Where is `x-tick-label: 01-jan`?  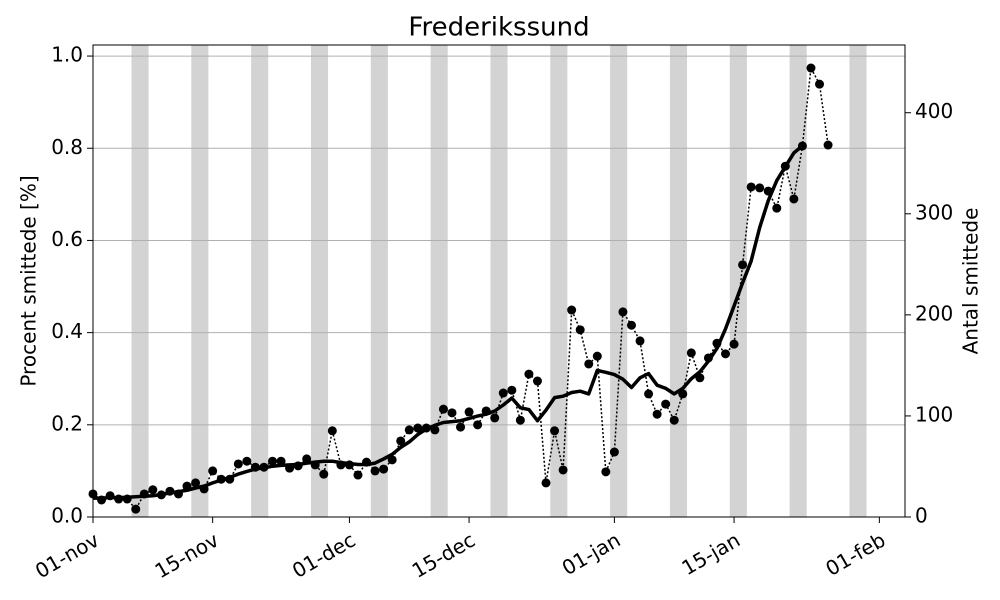 x-tick-label: 01-jan is located at coordinates (591, 554).